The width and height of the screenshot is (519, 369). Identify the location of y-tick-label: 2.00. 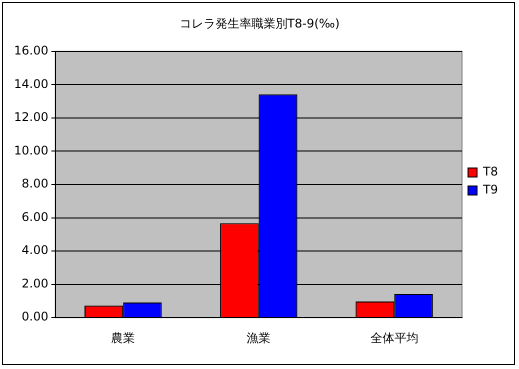
(35, 283).